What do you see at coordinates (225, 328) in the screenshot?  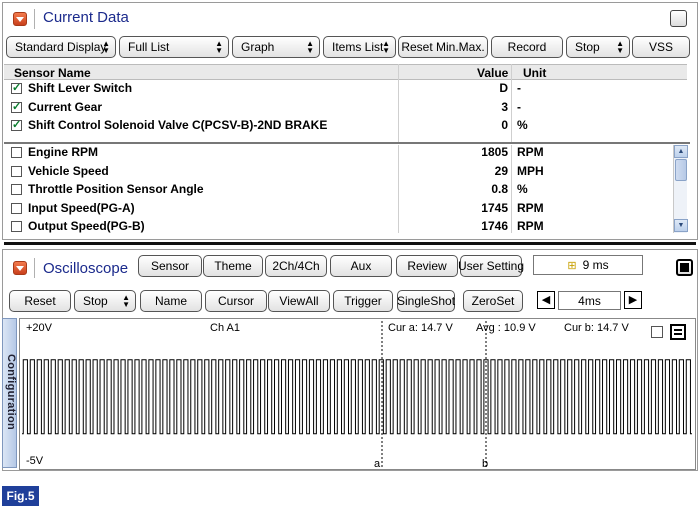 I see `scope-channel-label: Ch A1` at bounding box center [225, 328].